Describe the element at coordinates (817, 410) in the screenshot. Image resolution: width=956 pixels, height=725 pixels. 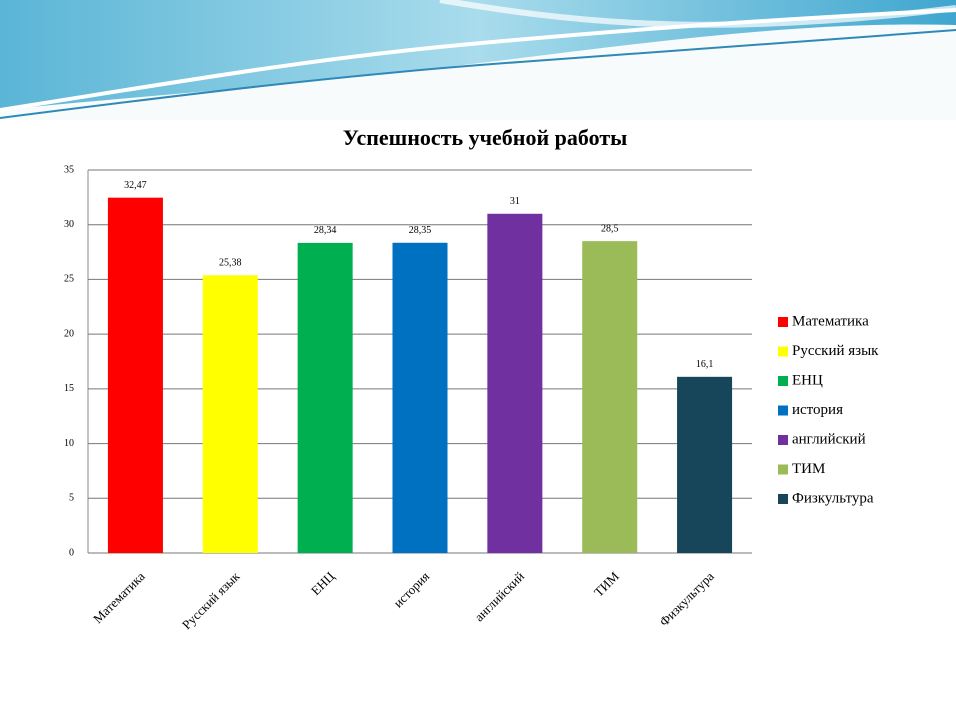
I see `legend-label: история` at that location.